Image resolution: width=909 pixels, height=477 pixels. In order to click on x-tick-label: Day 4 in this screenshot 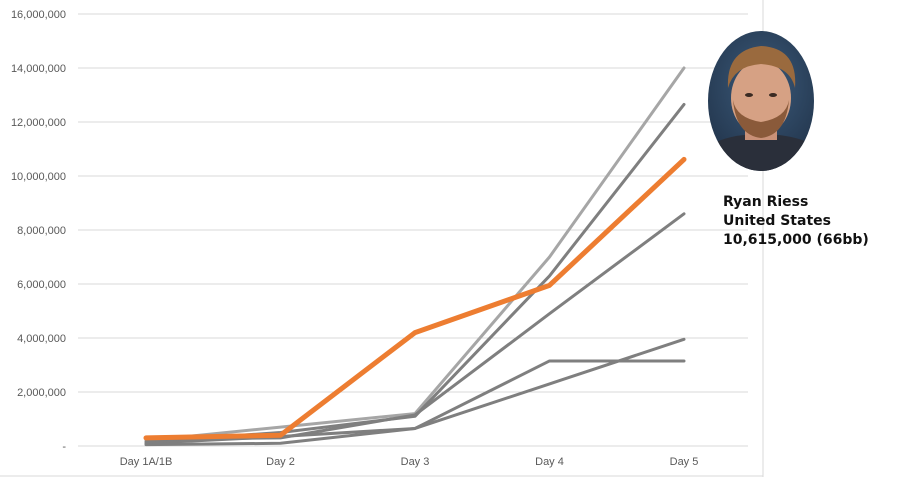, I will do `click(549, 462)`.